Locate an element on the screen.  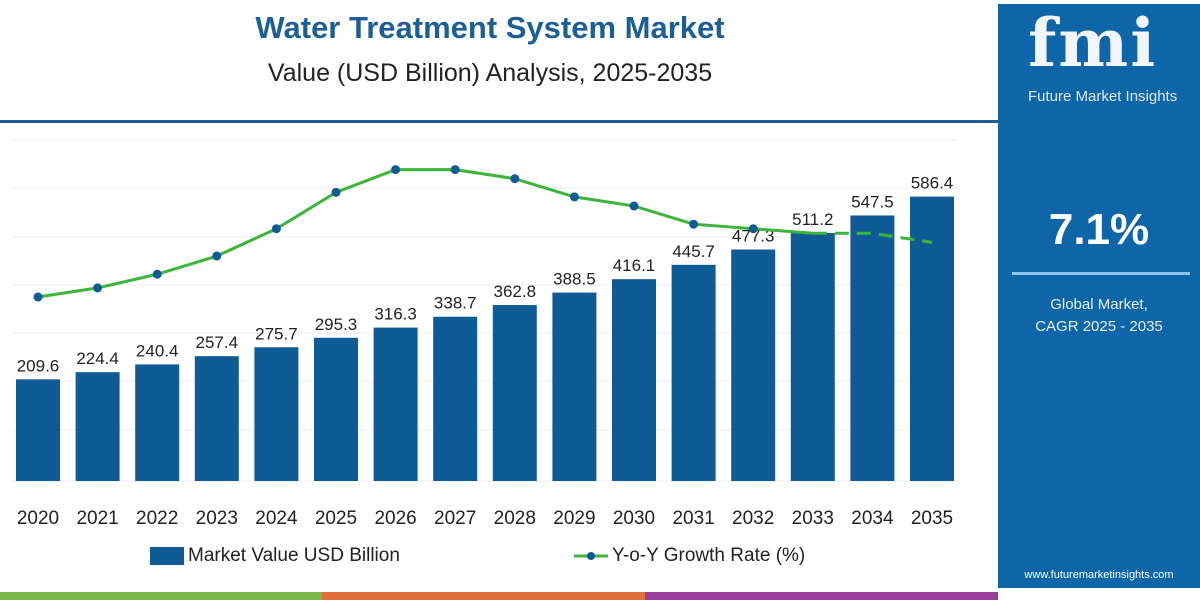
footer-stripe-purple is located at coordinates (821, 596).